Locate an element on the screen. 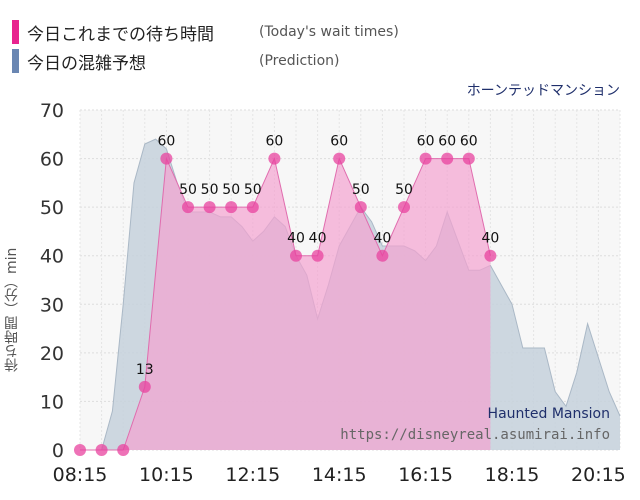  legend-item-prediction: 今日の混雑予想 (Prediction) is located at coordinates (176, 61).